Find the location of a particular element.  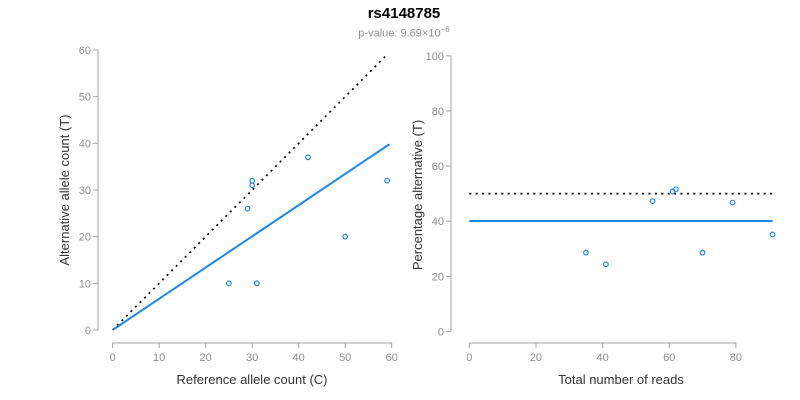

y-tick-label: 30 is located at coordinates (85, 191).